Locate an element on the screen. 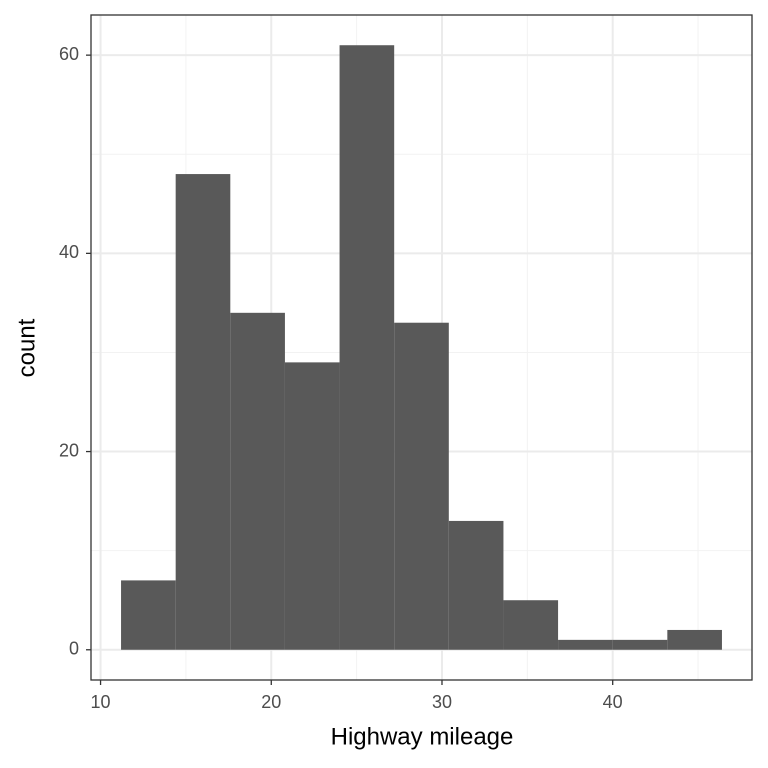 This screenshot has width=768, height=768. y-axis-title: count is located at coordinates (26, 347).